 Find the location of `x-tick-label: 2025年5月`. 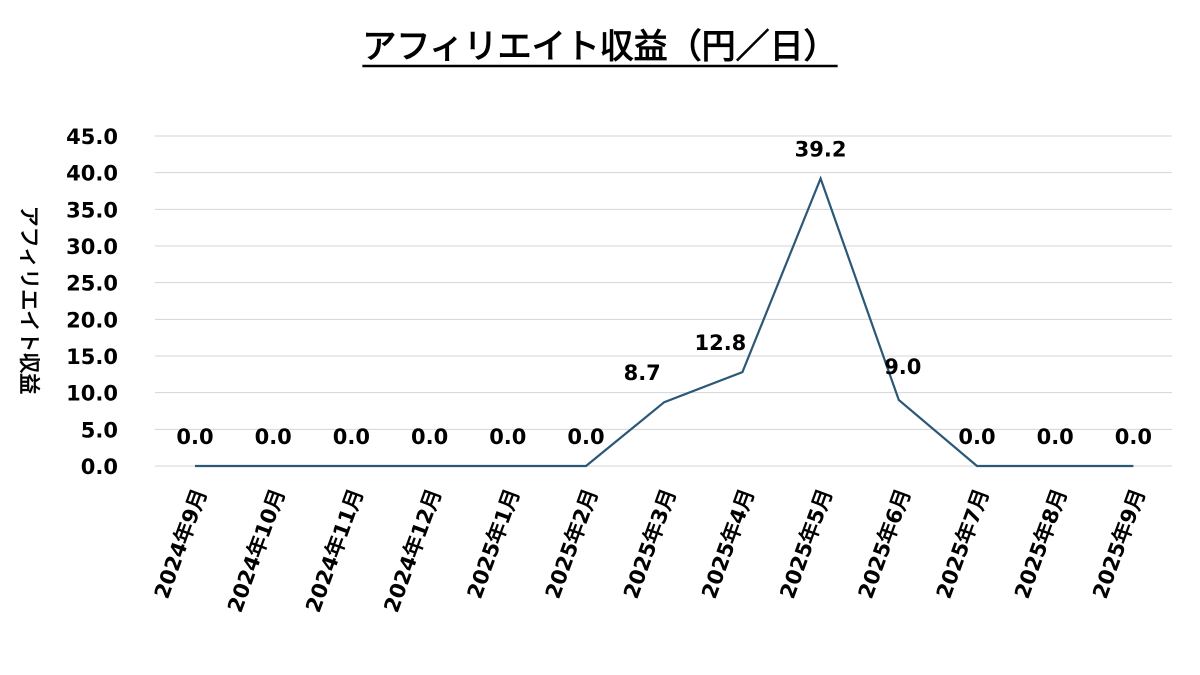

x-tick-label: 2025年5月 is located at coordinates (806, 544).